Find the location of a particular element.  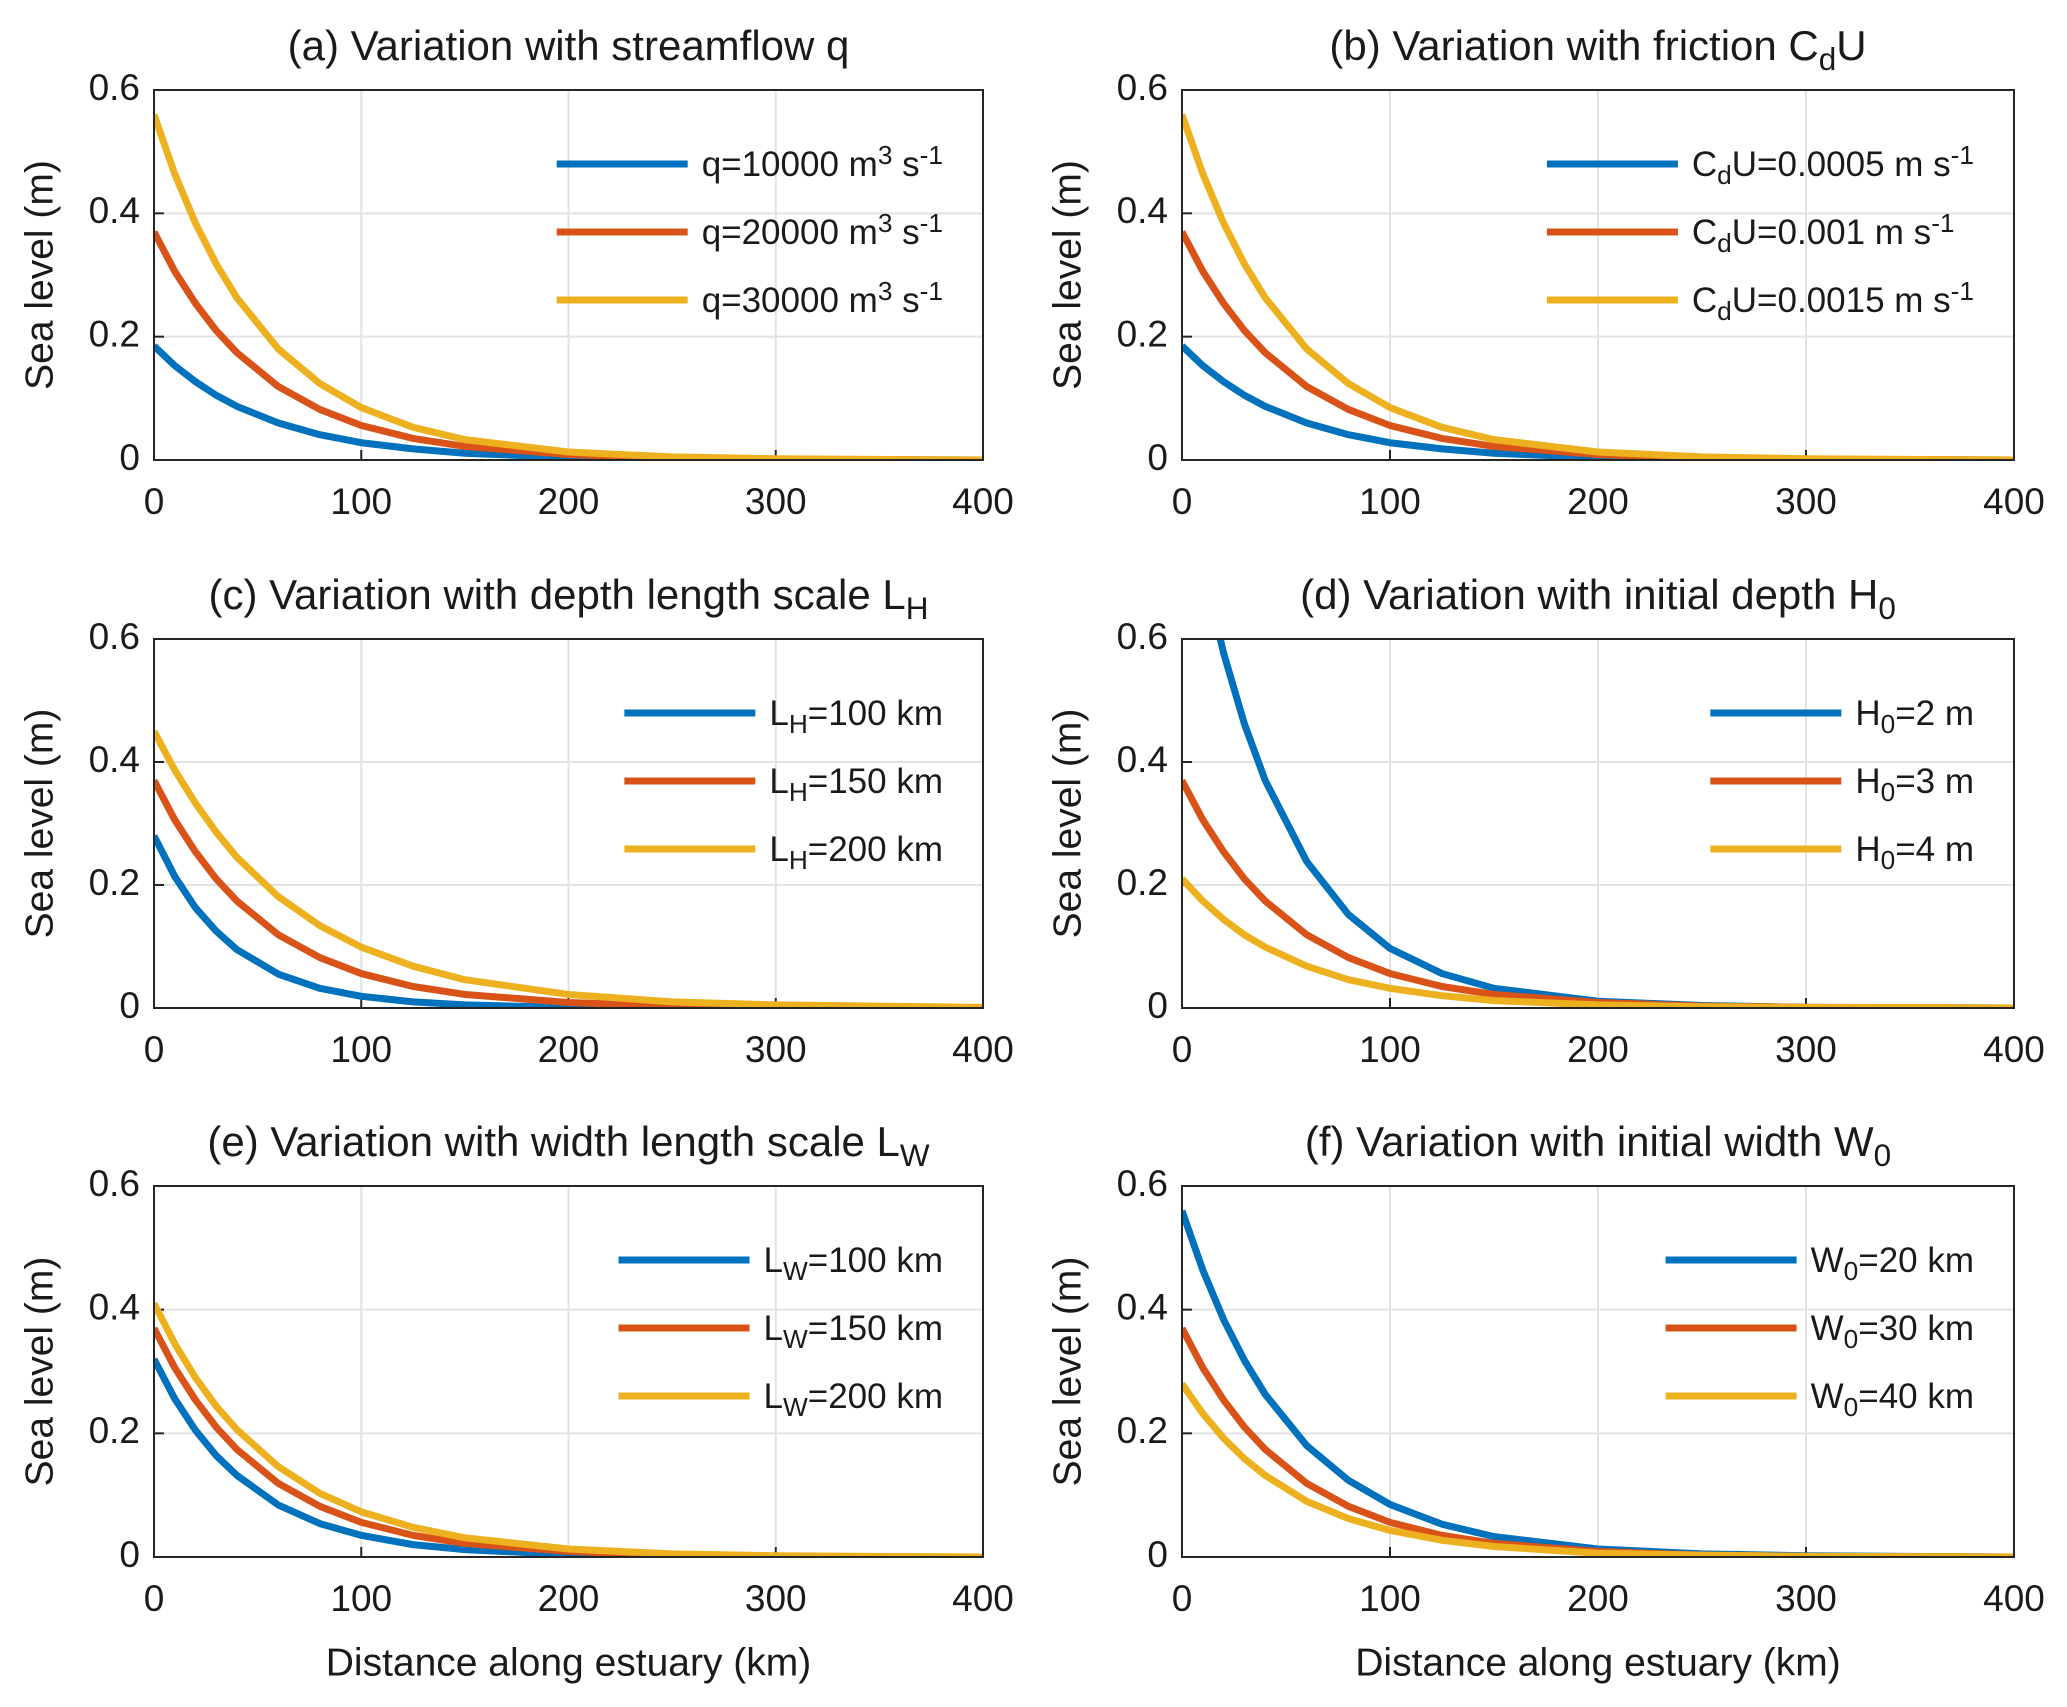

legend-label: H0=2 m is located at coordinates (1914, 716).